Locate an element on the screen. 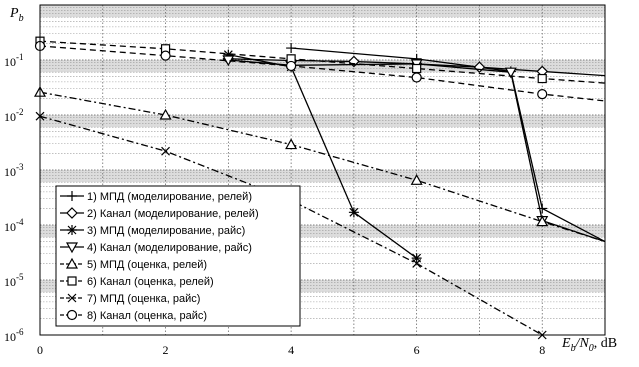 The width and height of the screenshot is (639, 367). legend-box is located at coordinates (178, 256).